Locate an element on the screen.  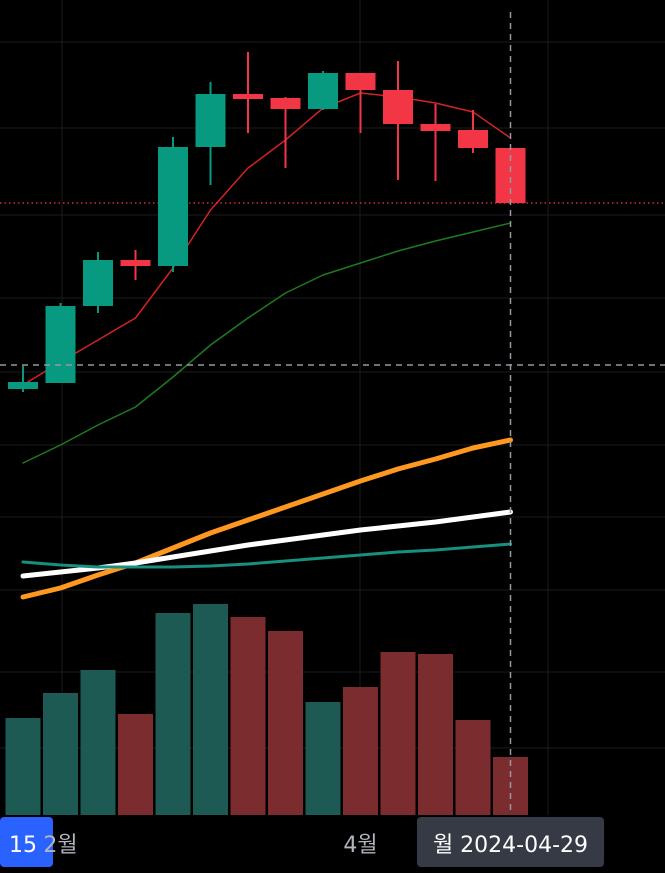
x-tick-label: 4월 is located at coordinates (360, 845).